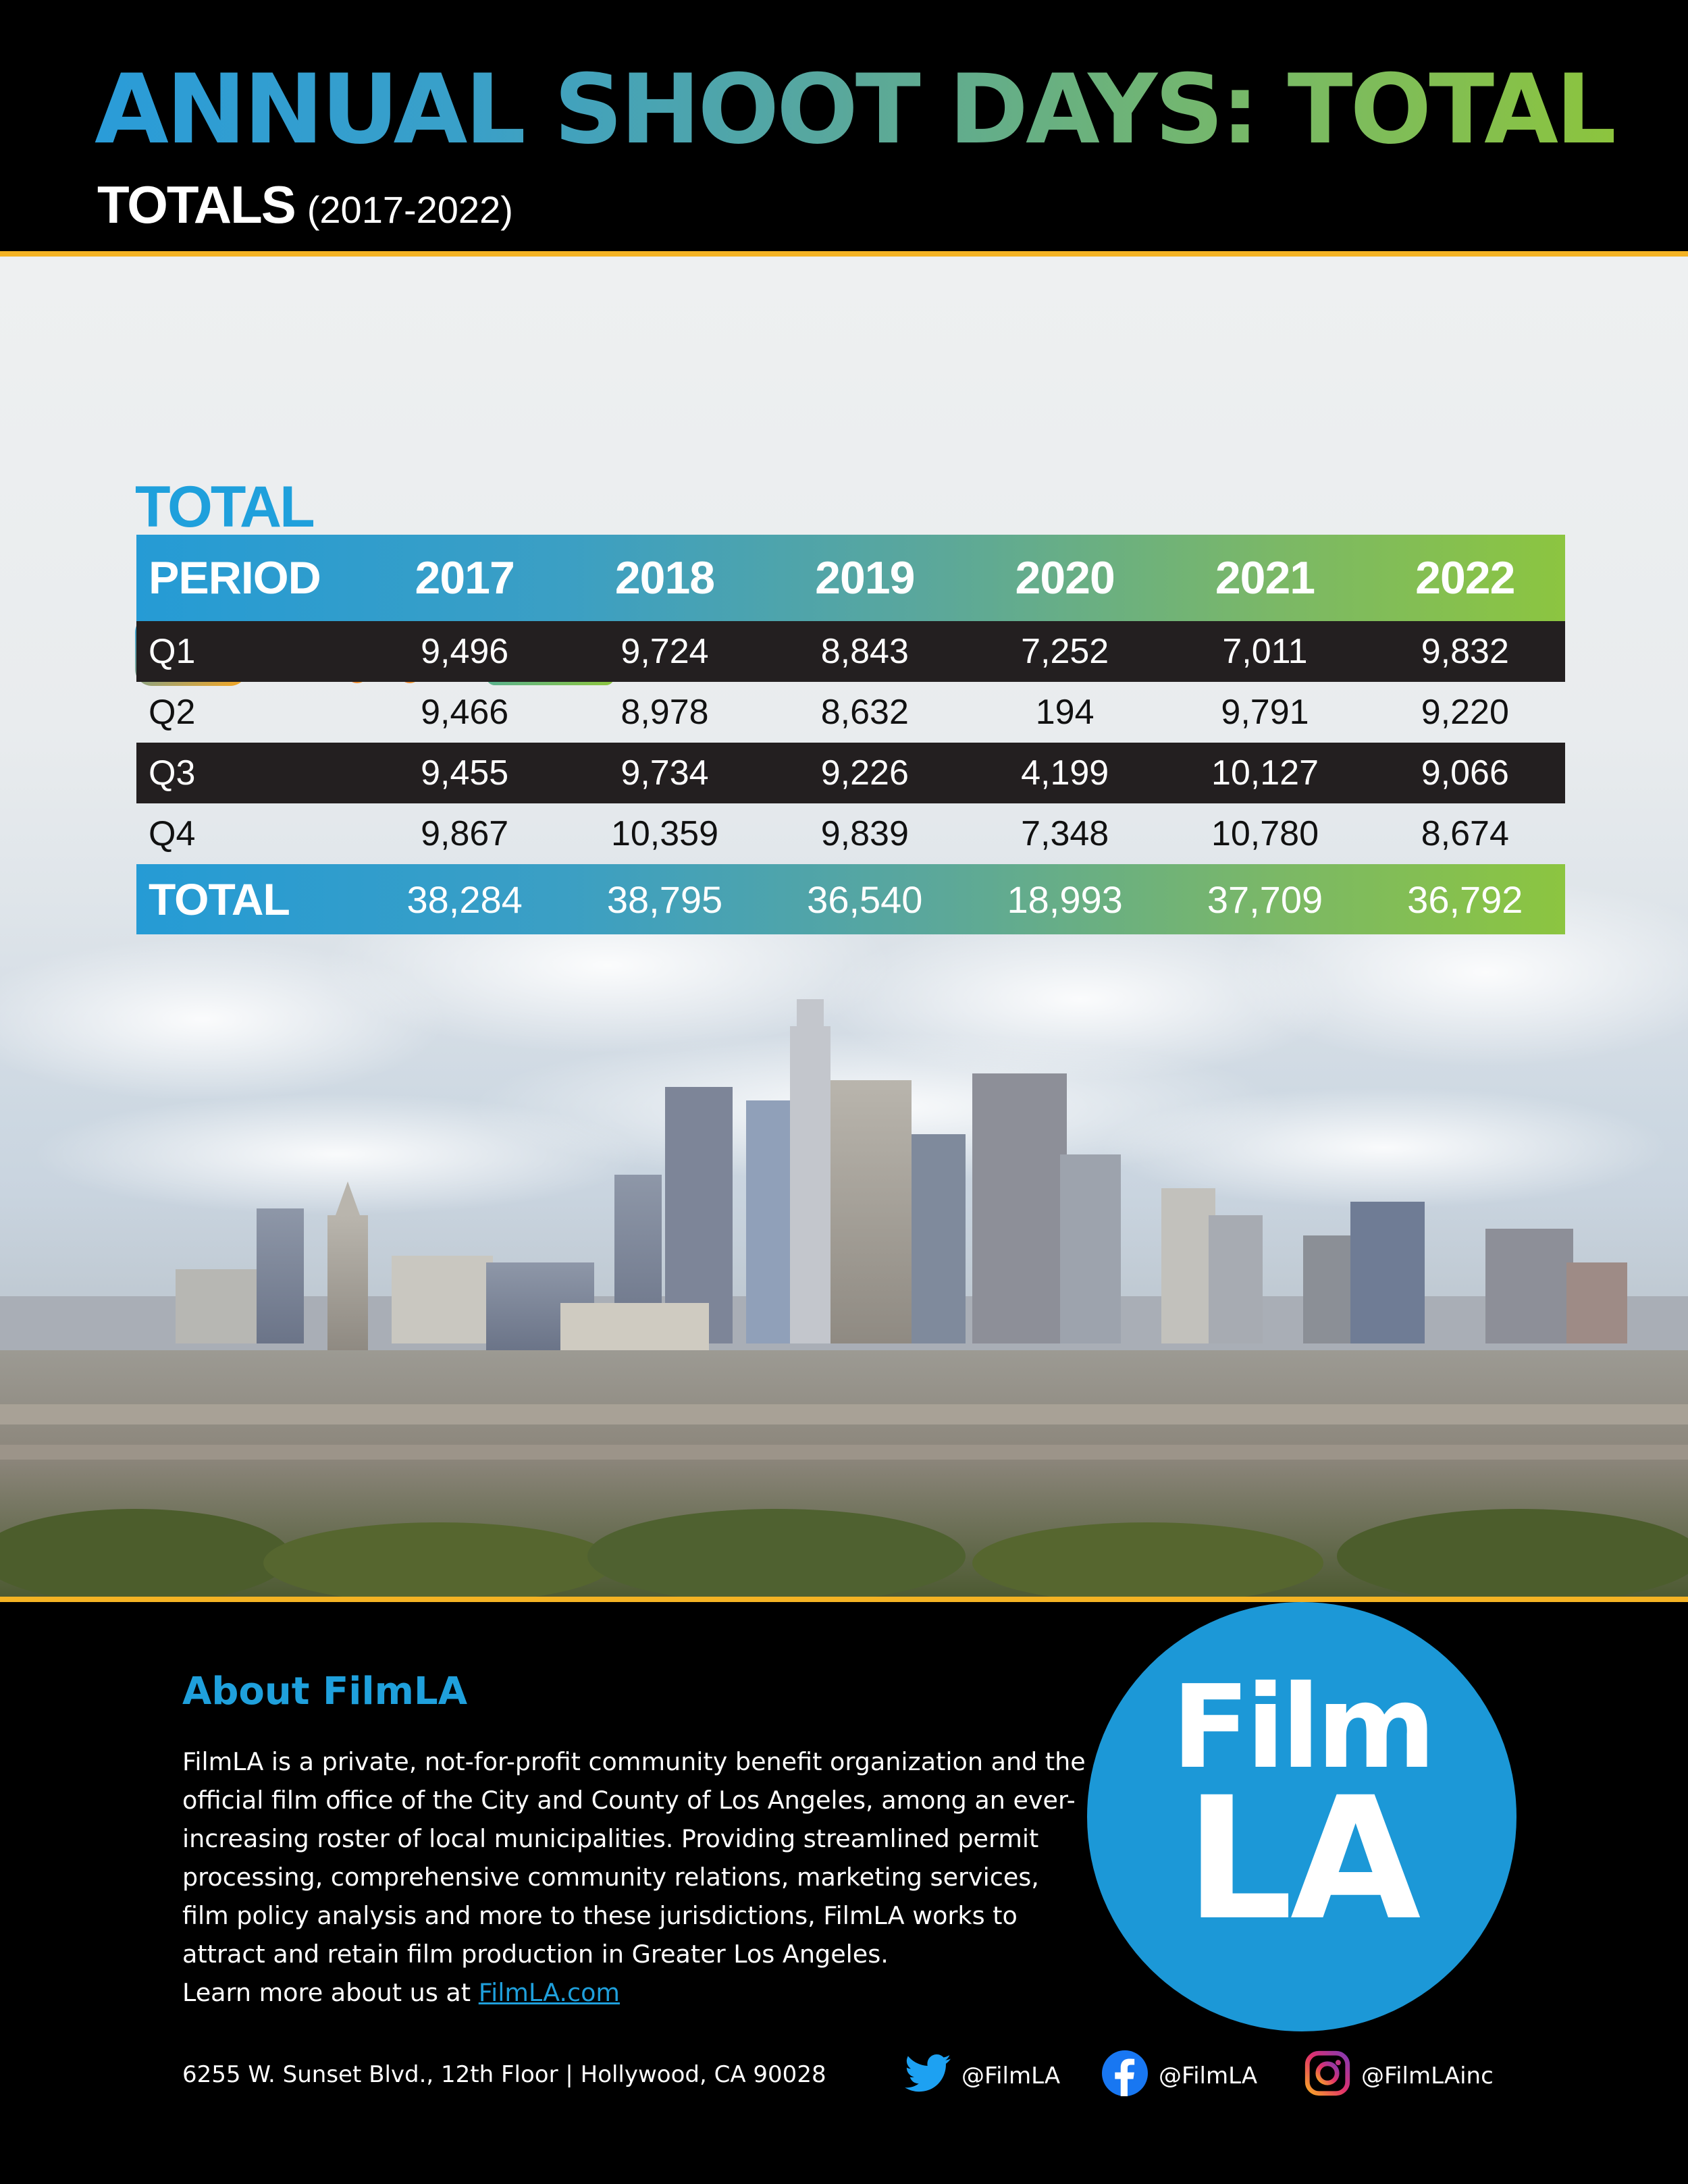 This screenshot has height=2184, width=1688. Describe the element at coordinates (1065, 833) in the screenshot. I see `value-cell: 7,348` at that location.